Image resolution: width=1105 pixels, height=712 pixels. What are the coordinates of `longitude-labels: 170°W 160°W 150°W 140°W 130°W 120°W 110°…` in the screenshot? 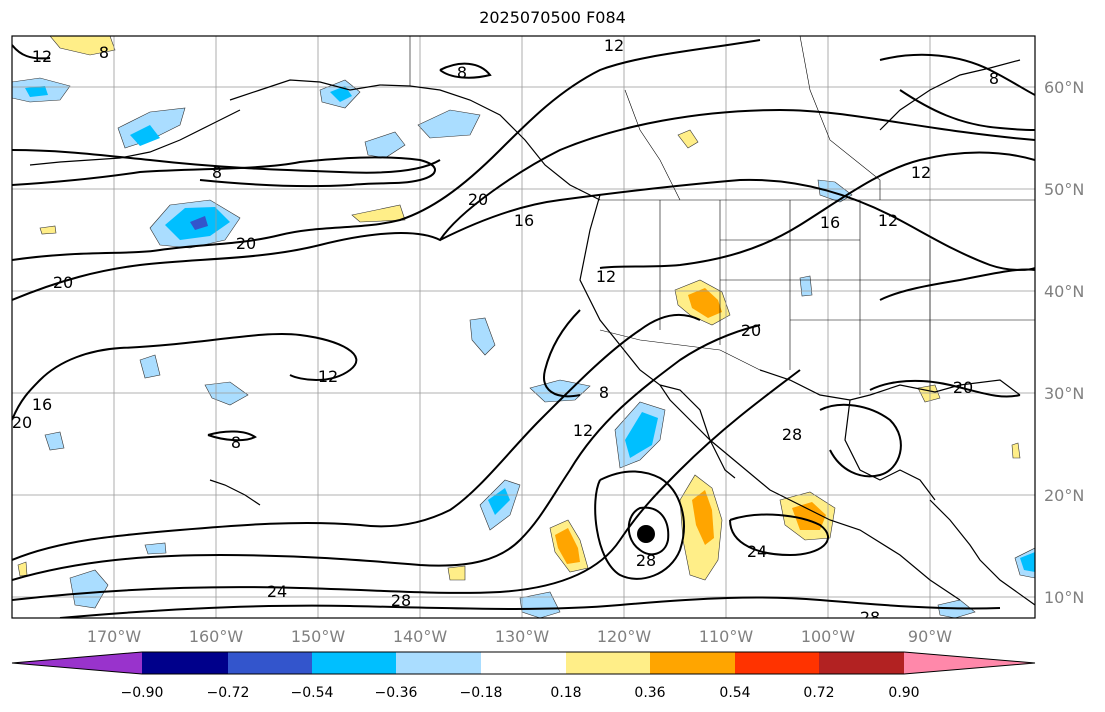 It's located at (519, 636).